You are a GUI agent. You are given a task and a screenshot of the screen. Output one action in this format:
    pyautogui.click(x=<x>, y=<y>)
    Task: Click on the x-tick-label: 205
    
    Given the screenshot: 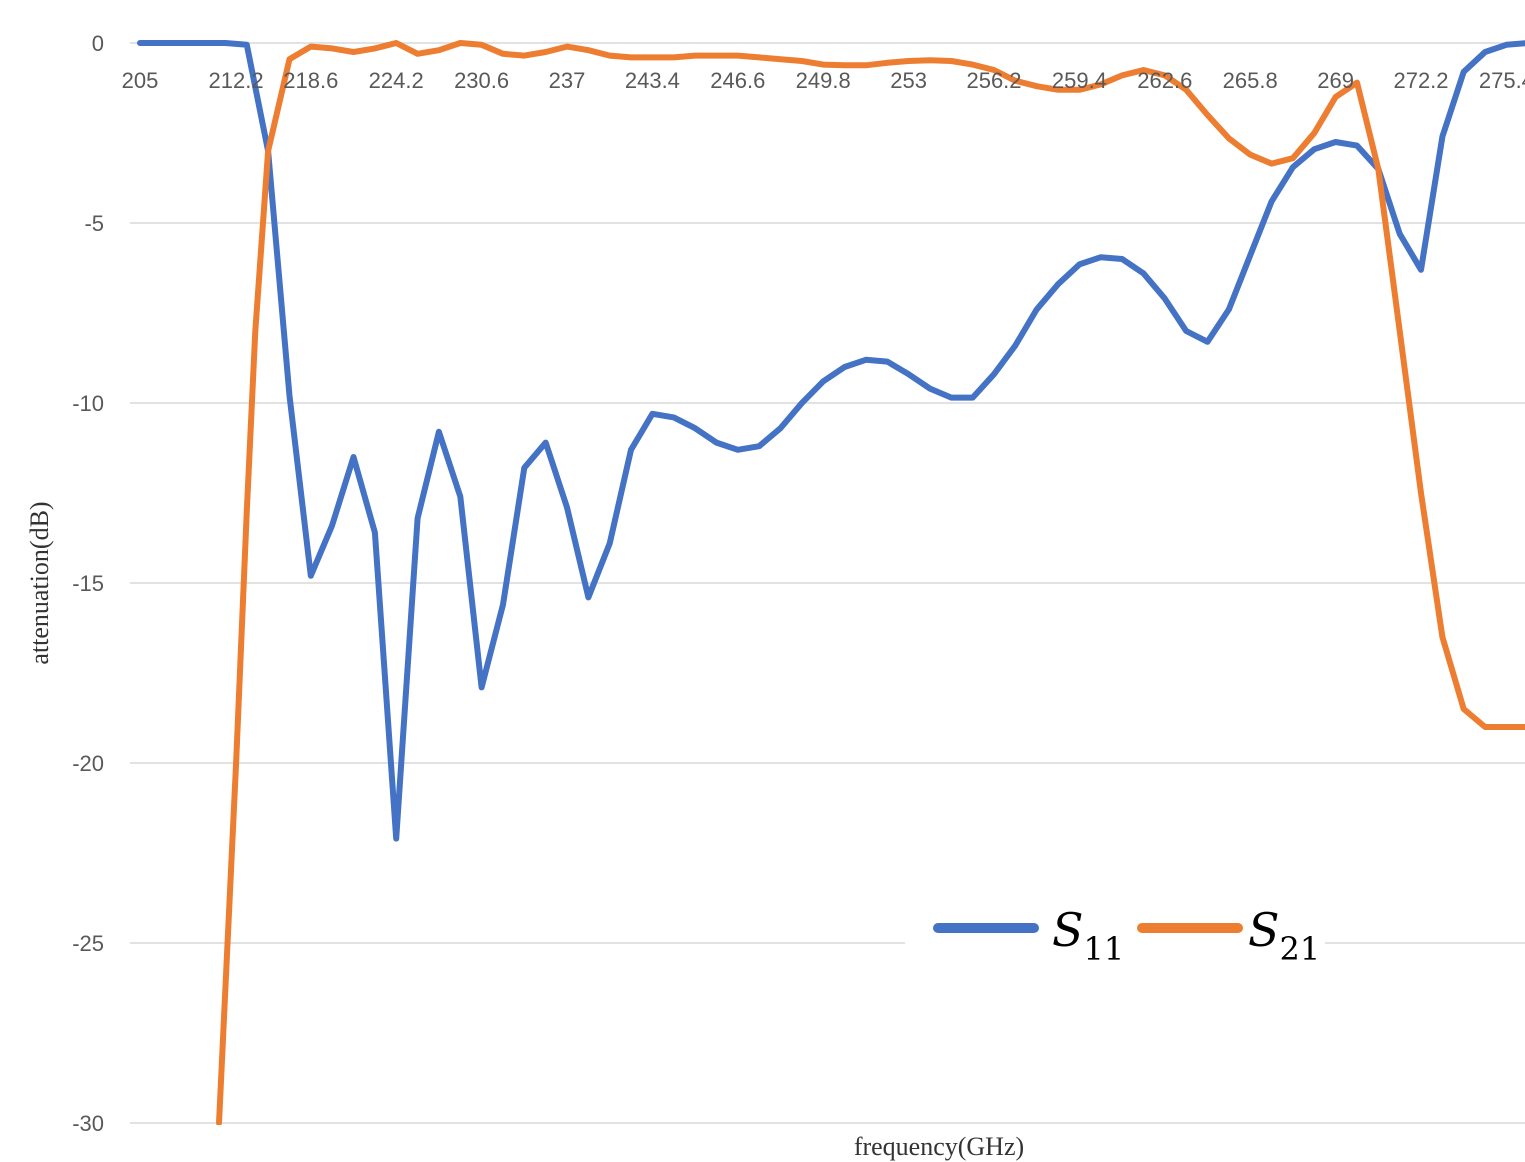 What is the action you would take?
    pyautogui.click(x=140, y=80)
    